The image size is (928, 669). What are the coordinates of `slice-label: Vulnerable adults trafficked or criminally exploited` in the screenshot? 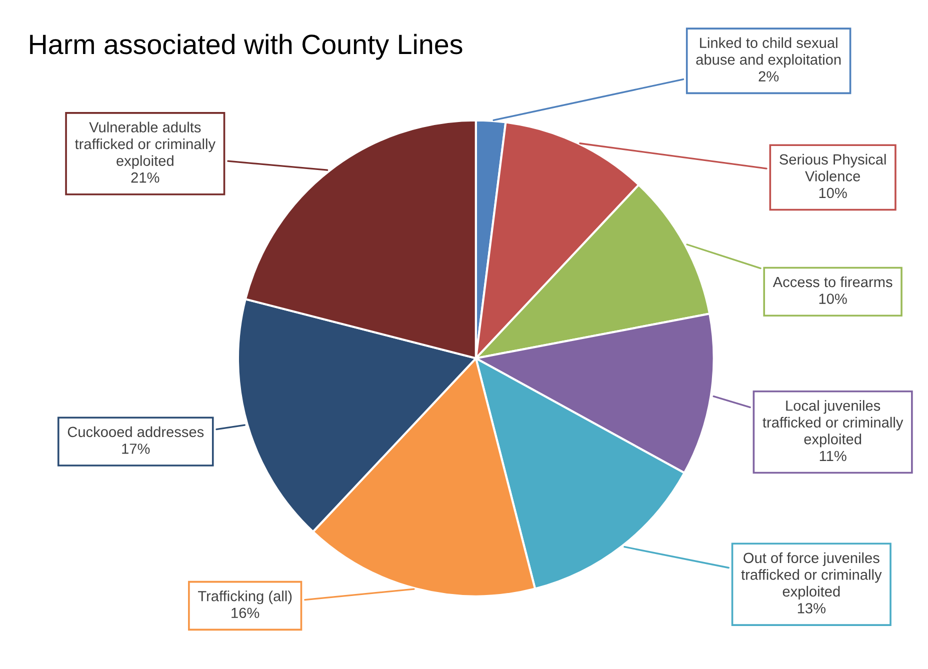 It's located at (145, 145).